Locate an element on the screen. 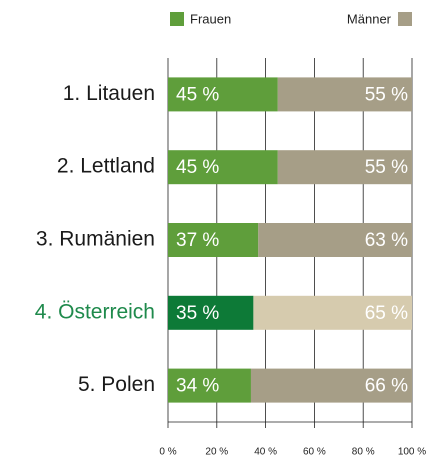 The width and height of the screenshot is (436, 459). category-label: 1. Litauen is located at coordinates (109, 93).